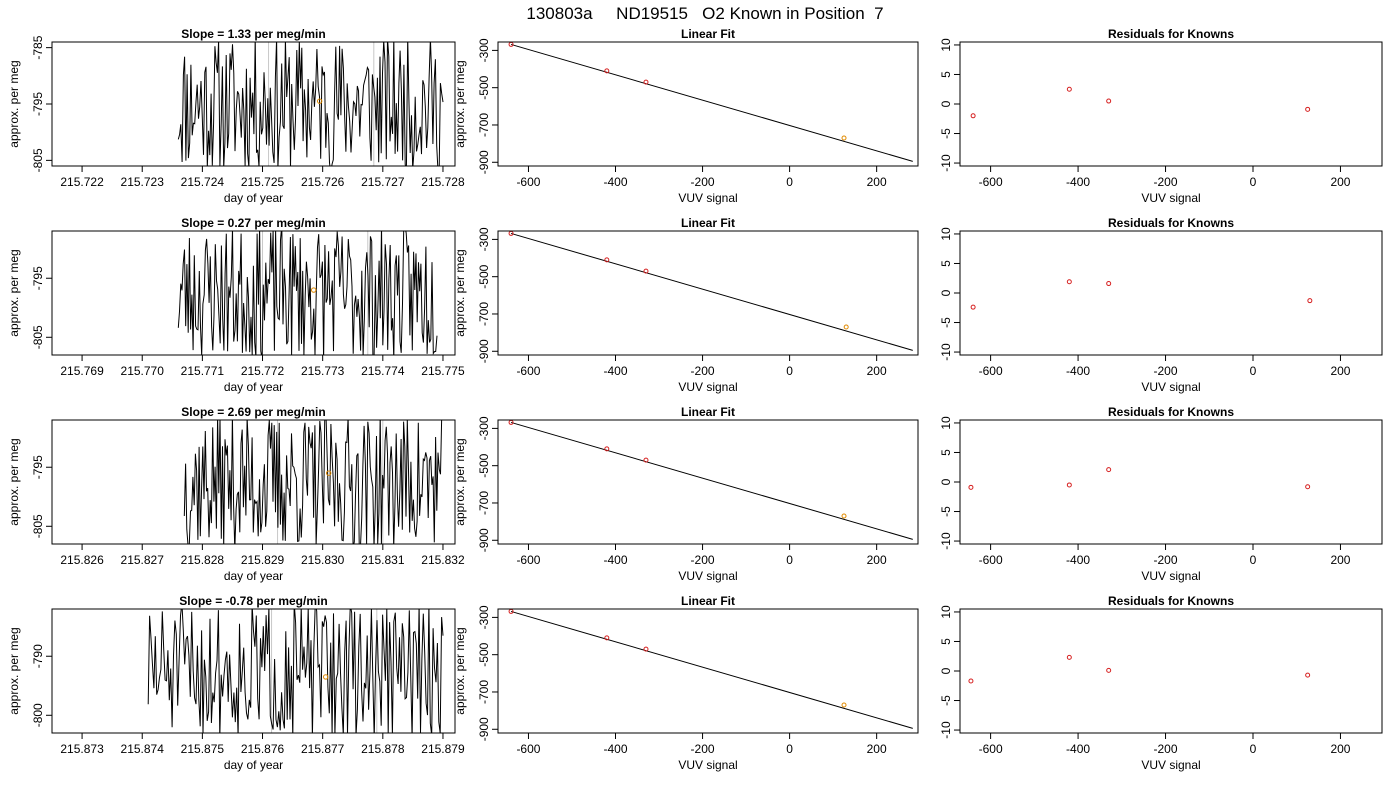  What do you see at coordinates (82, 182) in the screenshot?
I see `x-tick-label: 215.722` at bounding box center [82, 182].